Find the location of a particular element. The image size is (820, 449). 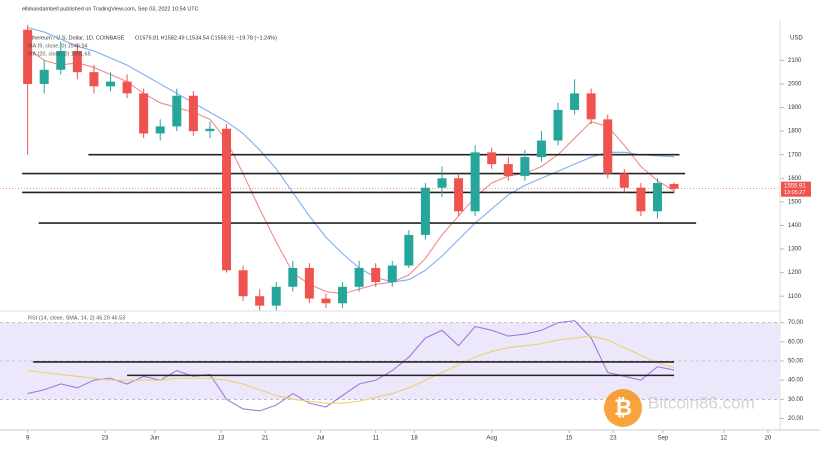

y-tick-label: 70.00 is located at coordinates (796, 323).